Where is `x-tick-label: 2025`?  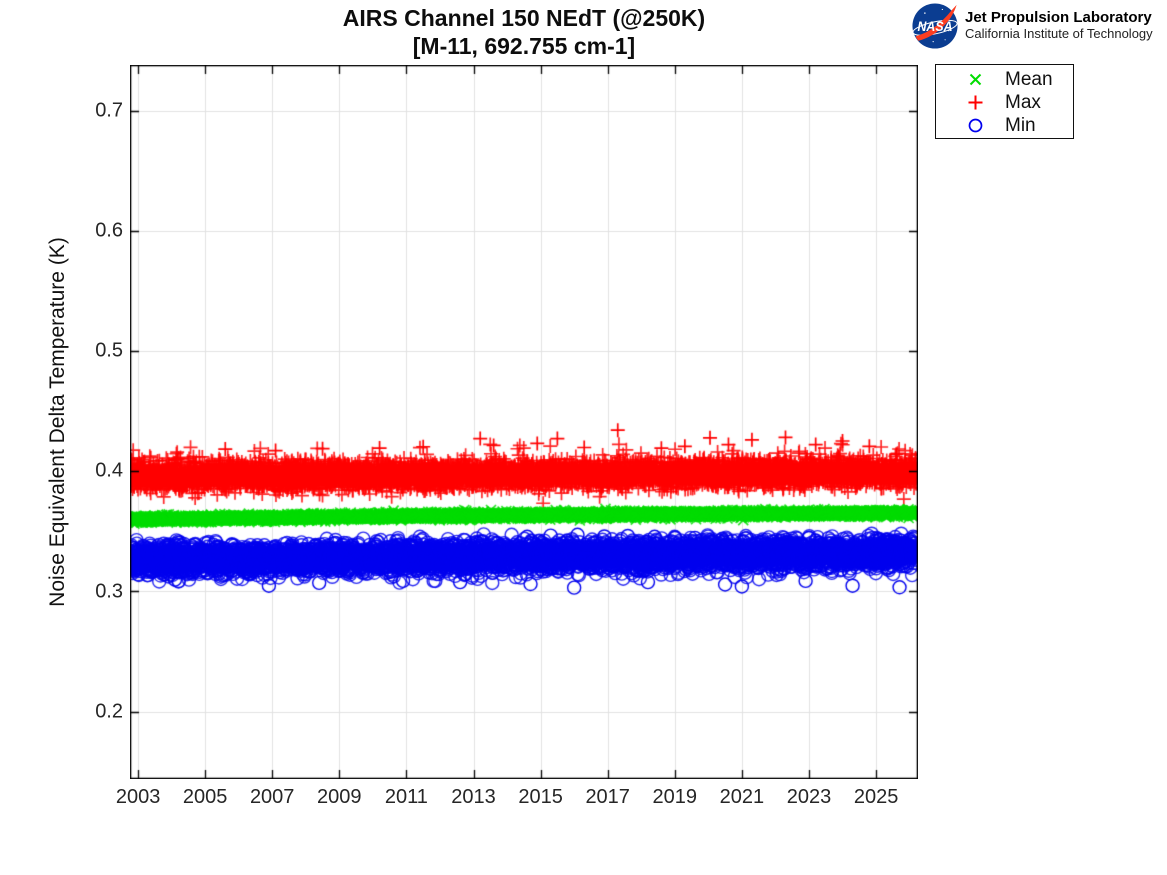 x-tick-label: 2025 is located at coordinates (876, 797).